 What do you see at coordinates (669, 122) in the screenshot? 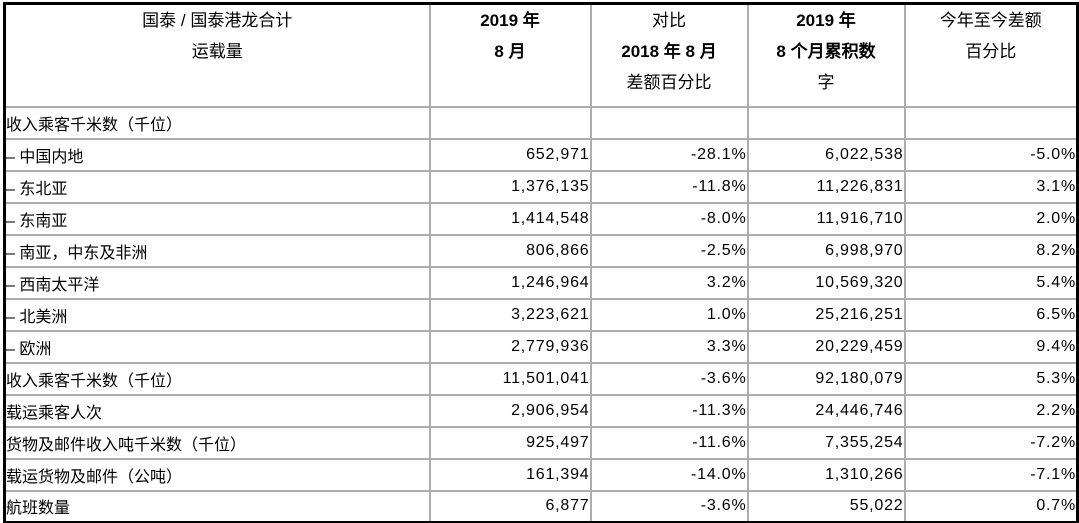
I see `value-vs-aug-2018` at bounding box center [669, 122].